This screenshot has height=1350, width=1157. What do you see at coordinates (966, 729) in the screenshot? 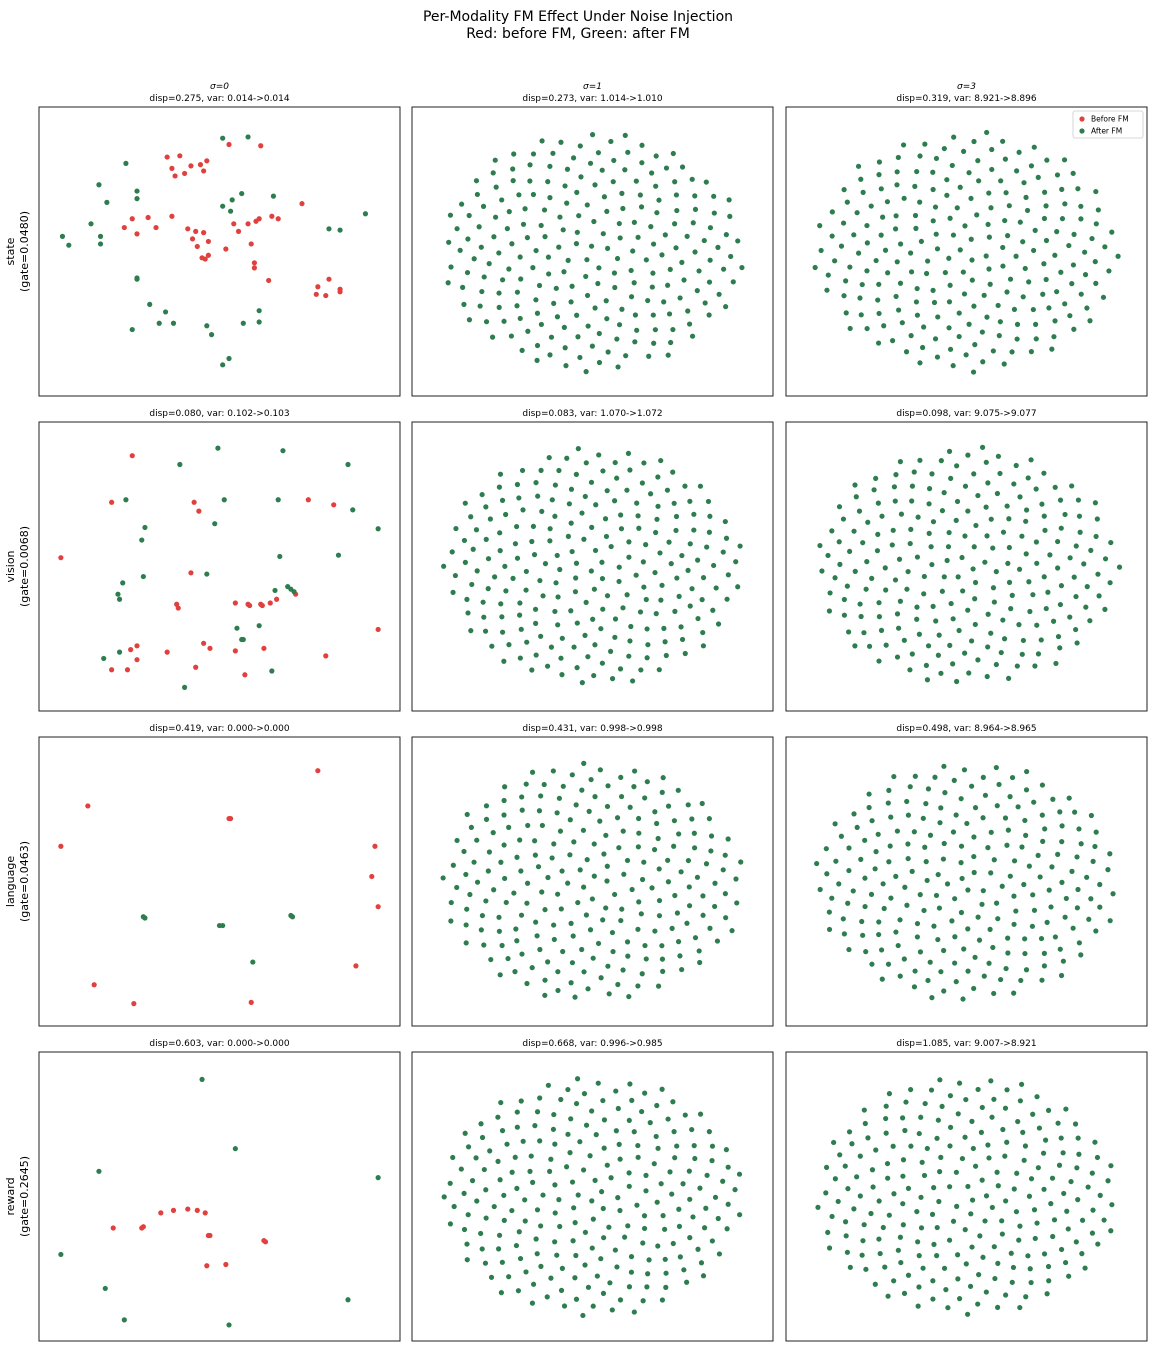
I see `panel-title: disp=0.498, var: 8.964->8.965` at bounding box center [966, 729].